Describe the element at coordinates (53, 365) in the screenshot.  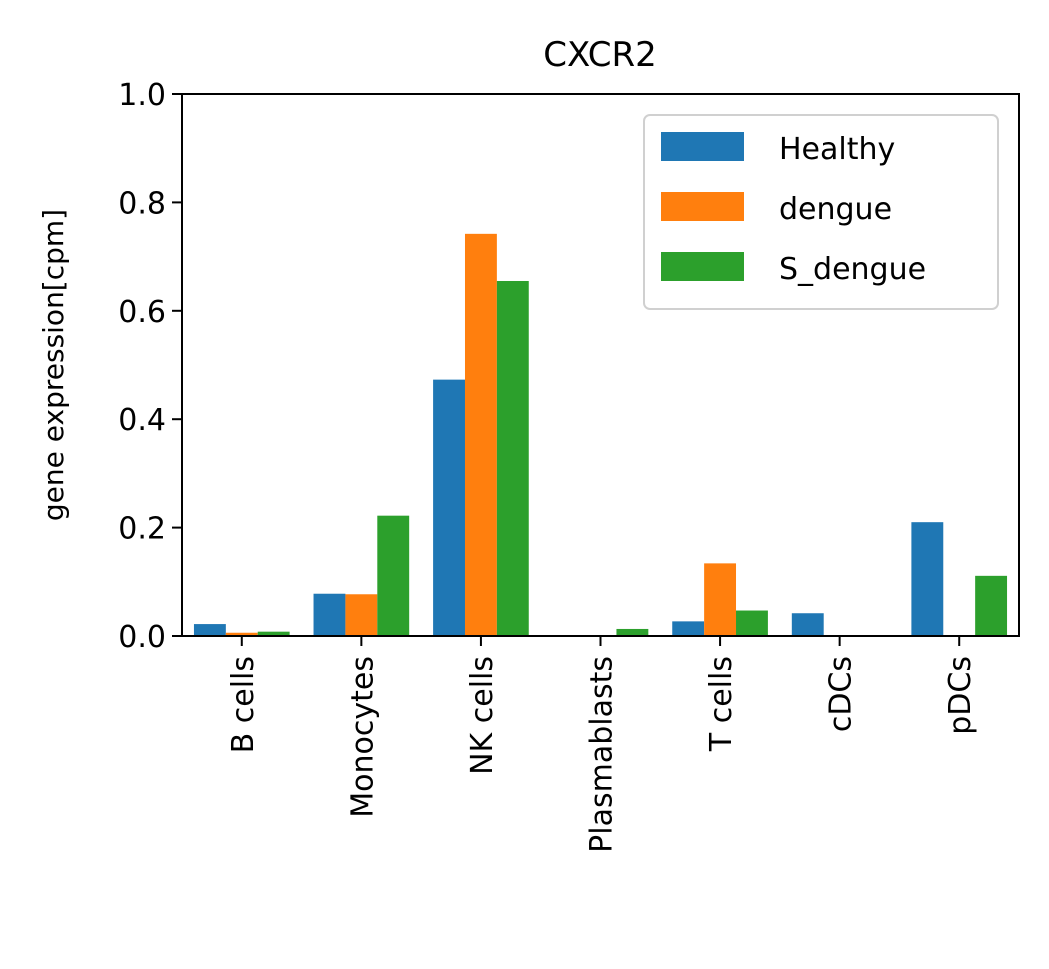
I see `y-axis-label: gene expression[cpm]` at that location.